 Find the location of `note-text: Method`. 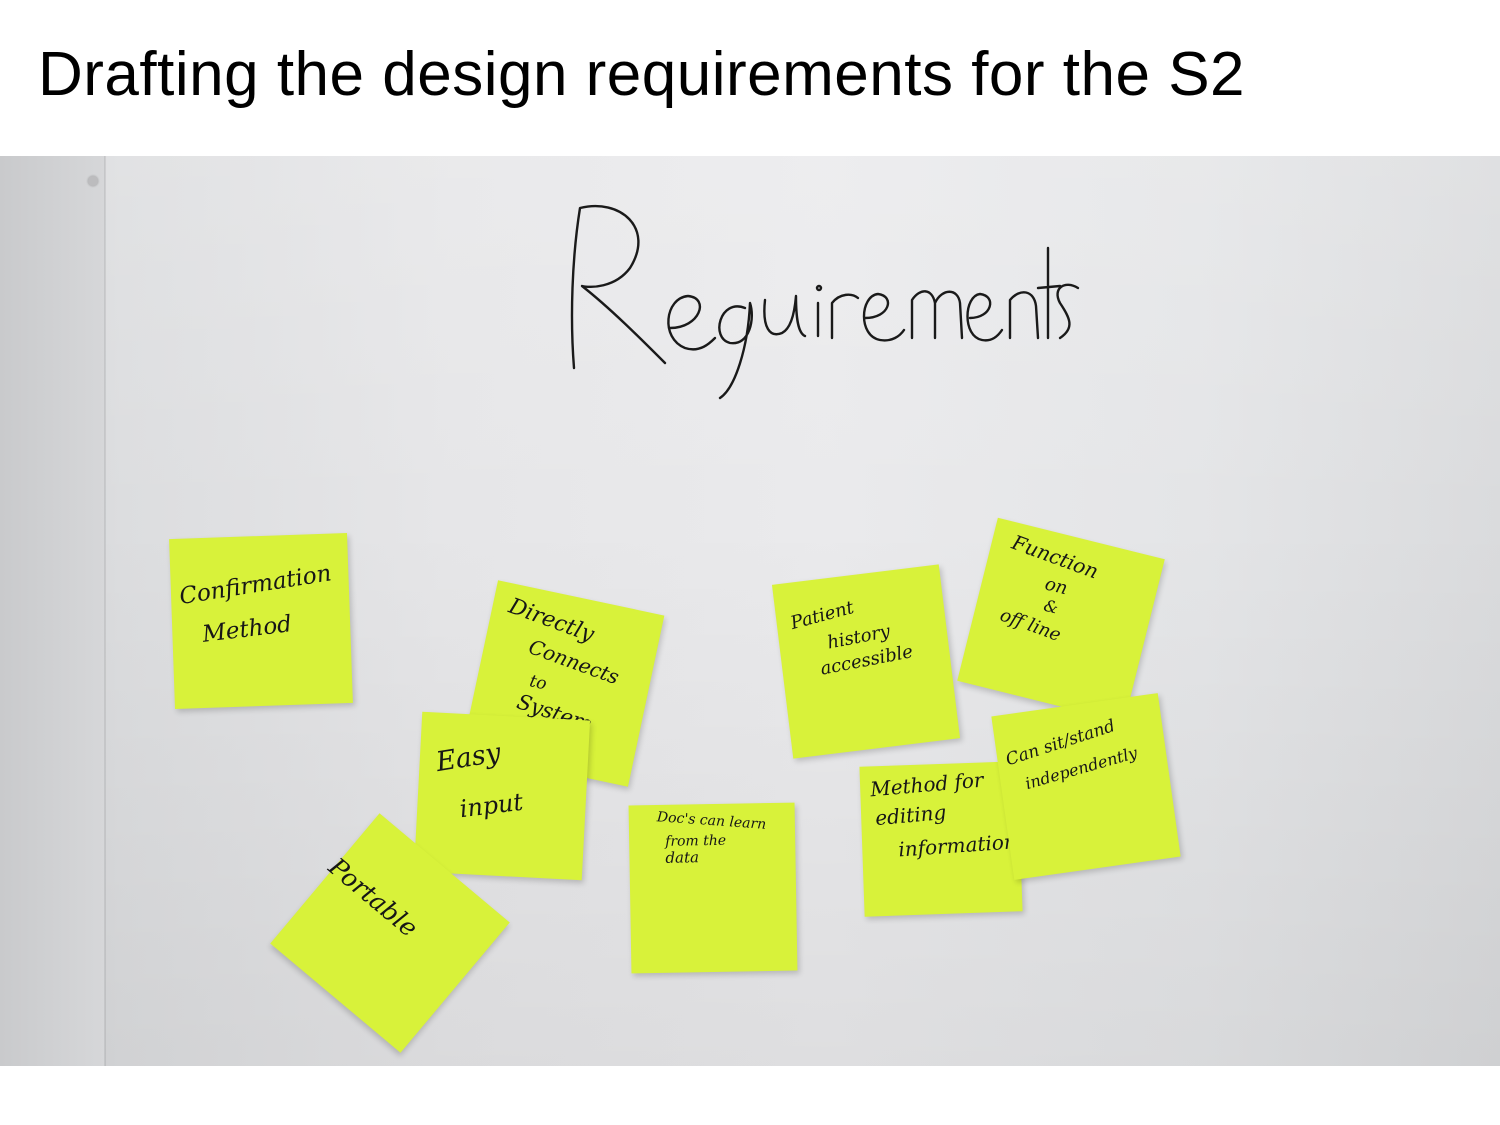

note-text: Method is located at coordinates (247, 629).